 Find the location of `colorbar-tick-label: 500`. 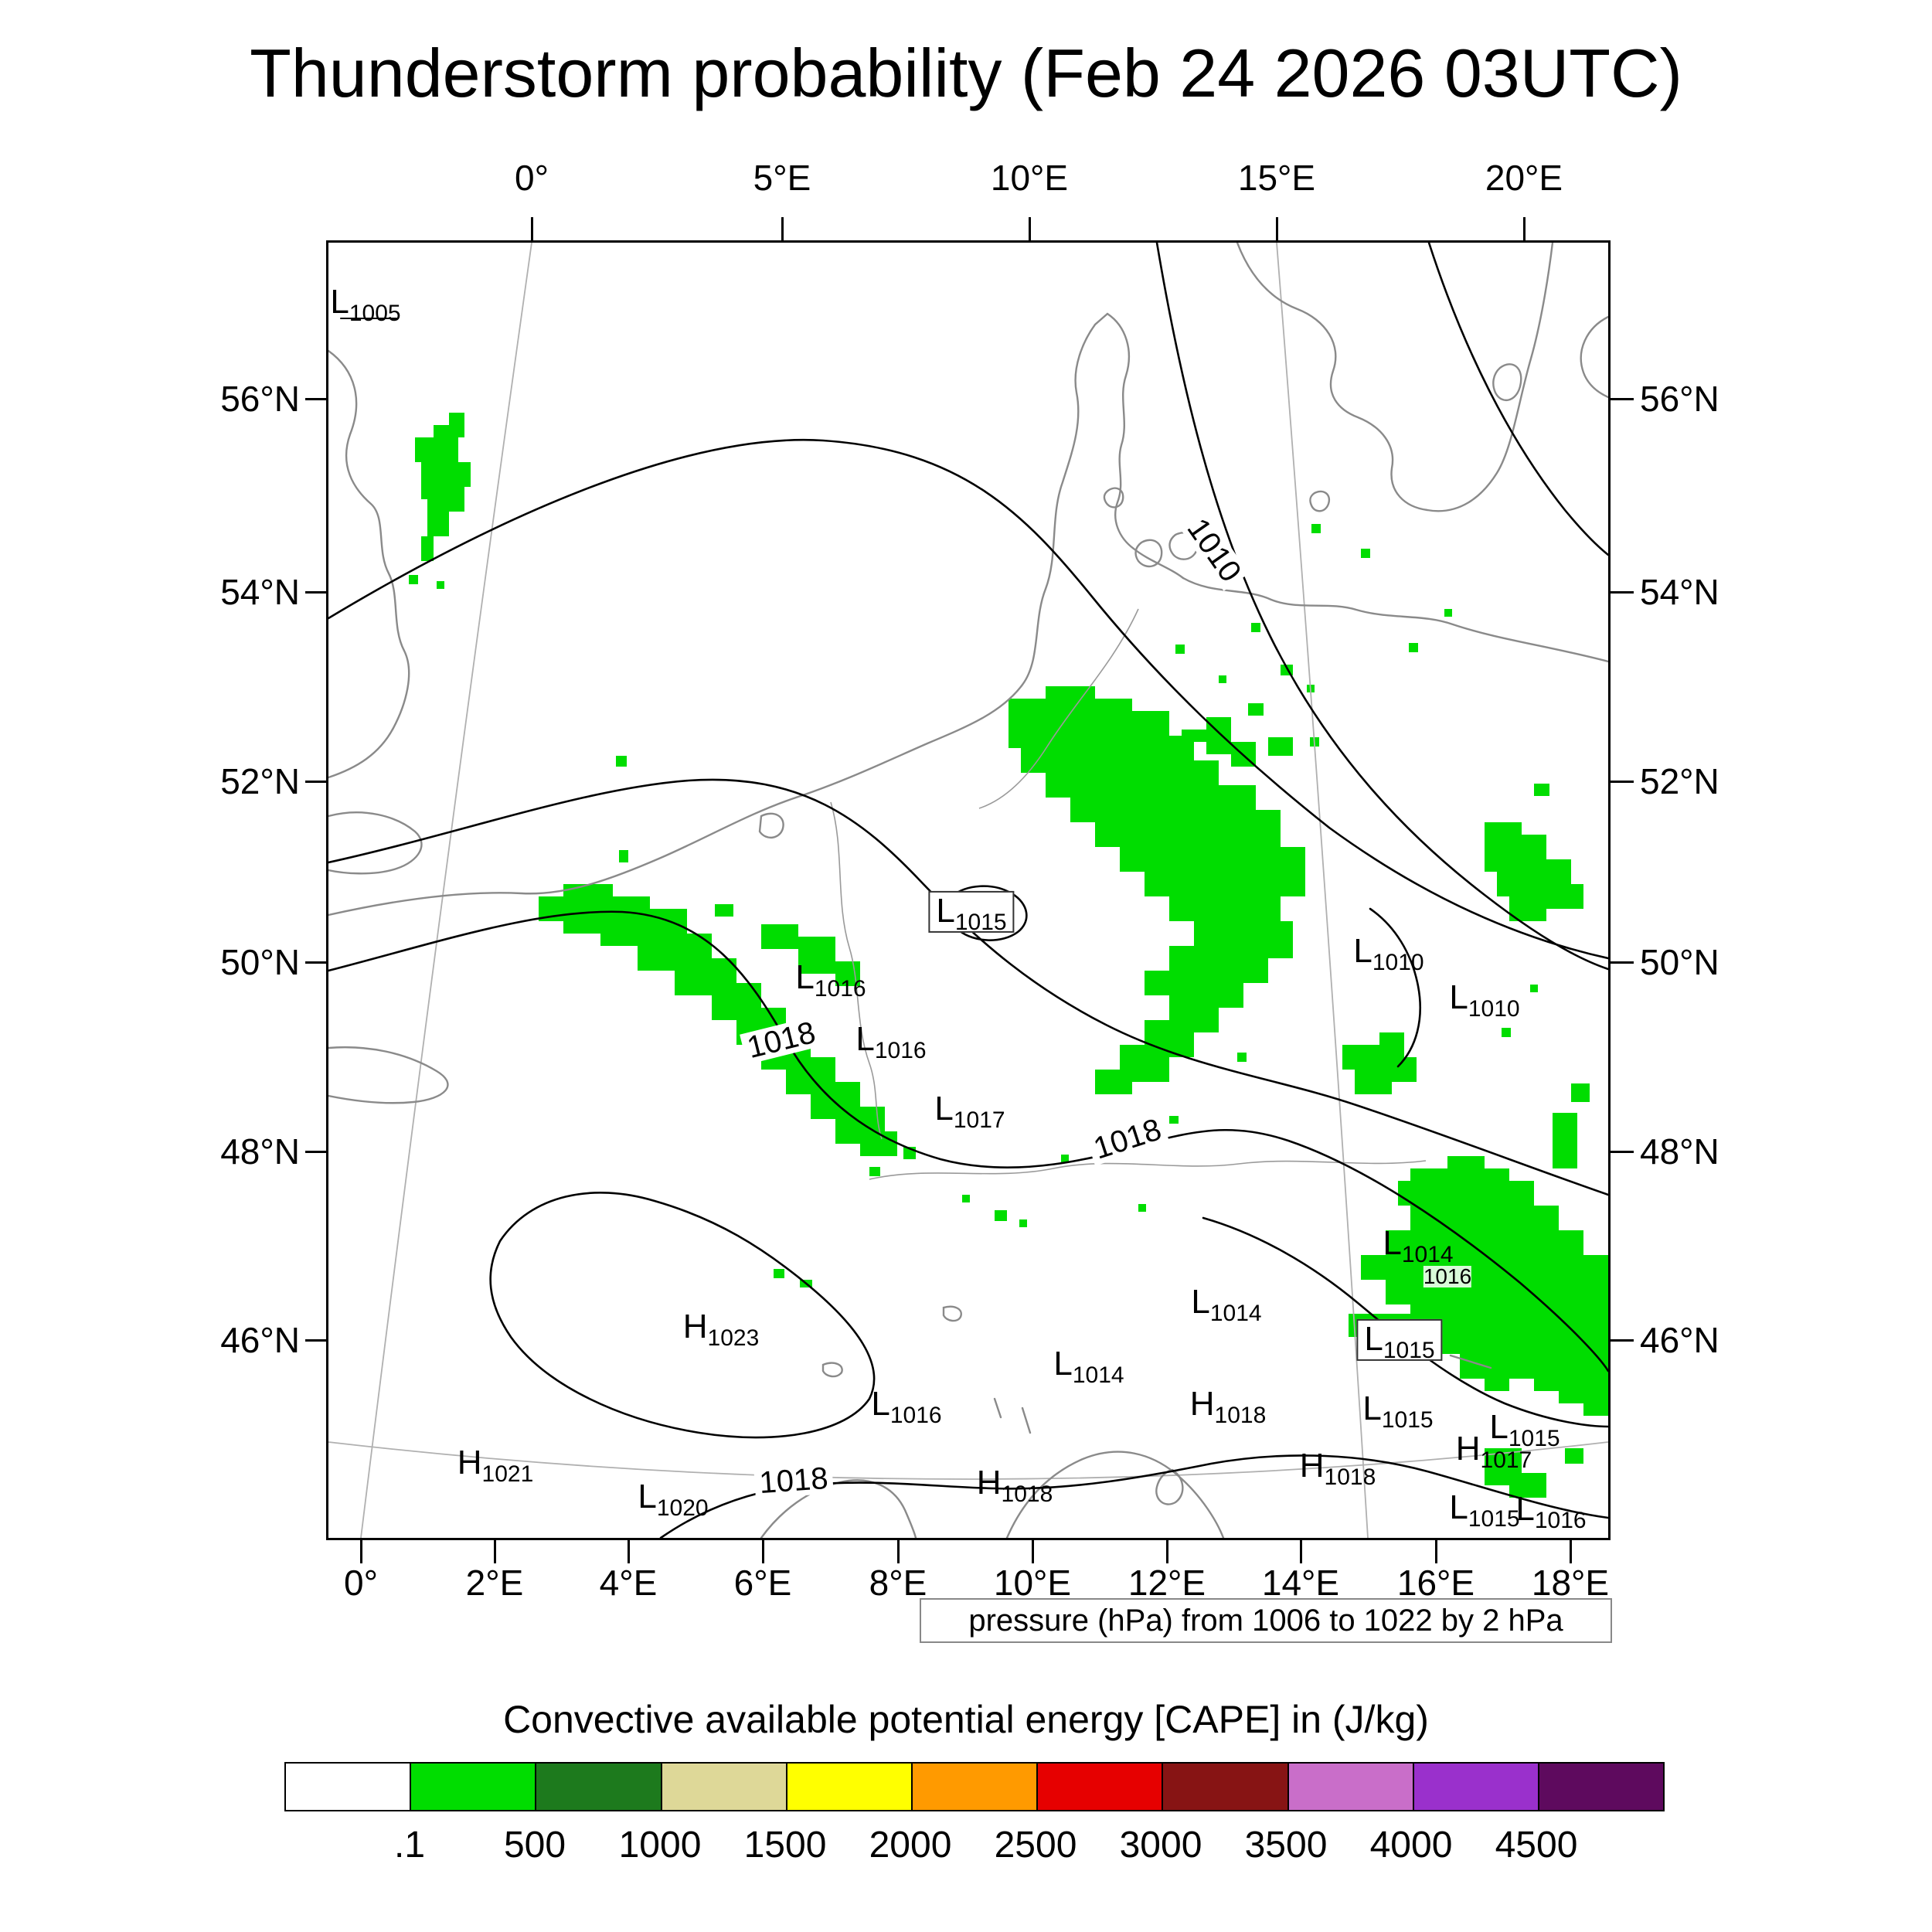

colorbar-tick-label: 500 is located at coordinates (535, 1845).